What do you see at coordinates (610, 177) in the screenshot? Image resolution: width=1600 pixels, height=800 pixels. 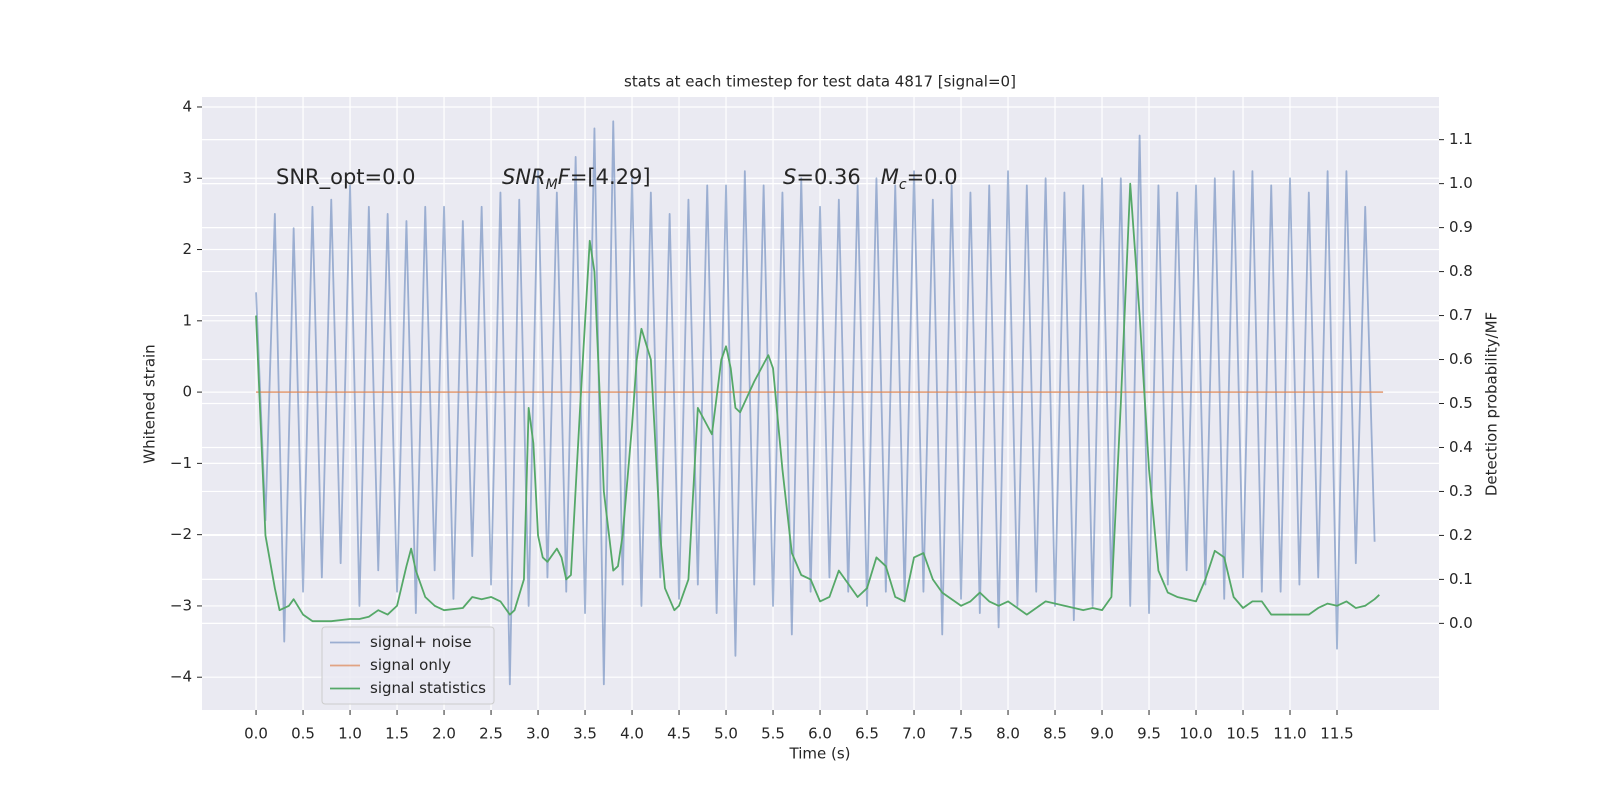 I see `annotation-part: =[4.29]` at bounding box center [610, 177].